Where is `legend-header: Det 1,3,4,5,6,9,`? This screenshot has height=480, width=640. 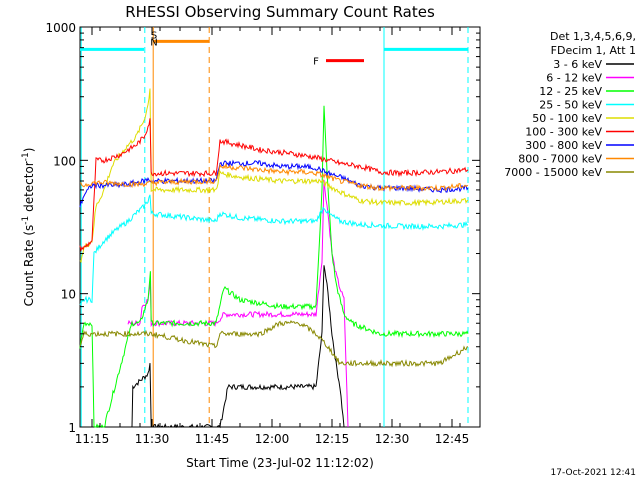 legend-header: Det 1,3,4,5,6,9, is located at coordinates (593, 36).